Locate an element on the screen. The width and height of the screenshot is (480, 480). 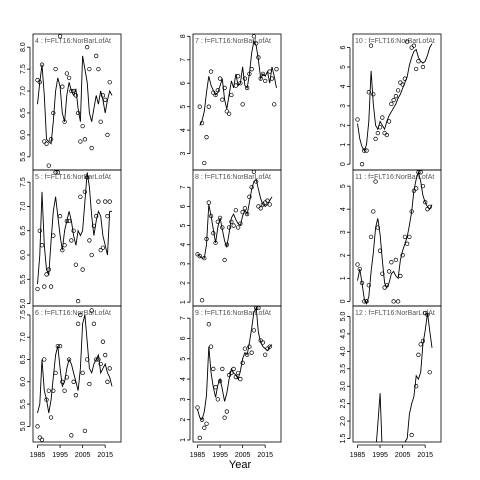
panel-title: 11 : f=FLT16:NorBarLofAt is located at coordinates (394, 177).